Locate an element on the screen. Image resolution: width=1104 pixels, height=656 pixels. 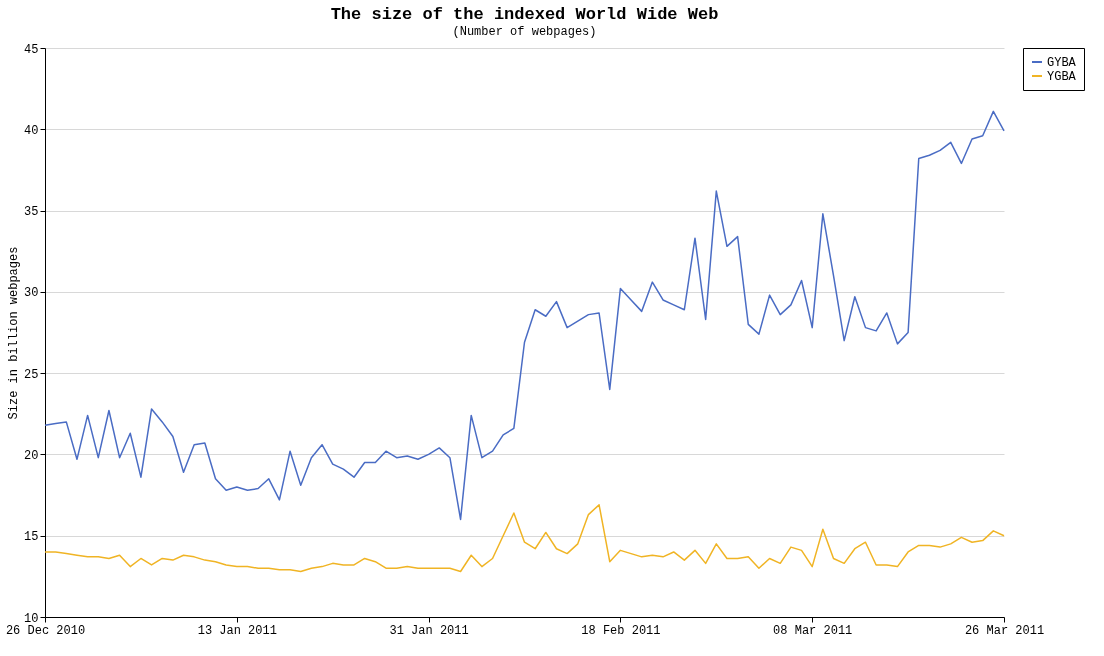
line-series is located at coordinates (524, 538).